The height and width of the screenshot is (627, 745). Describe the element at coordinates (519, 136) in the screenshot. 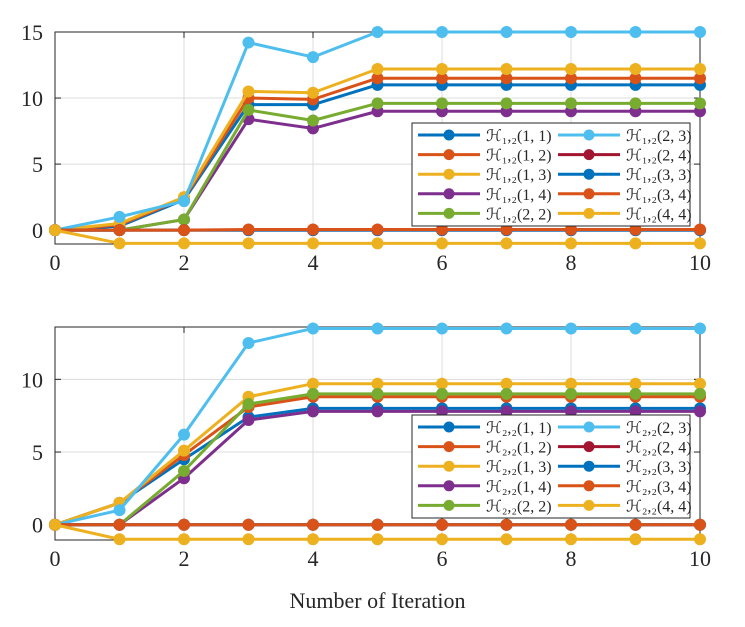

I see `legend-label: ℋ₁,₂(1, 1)` at that location.